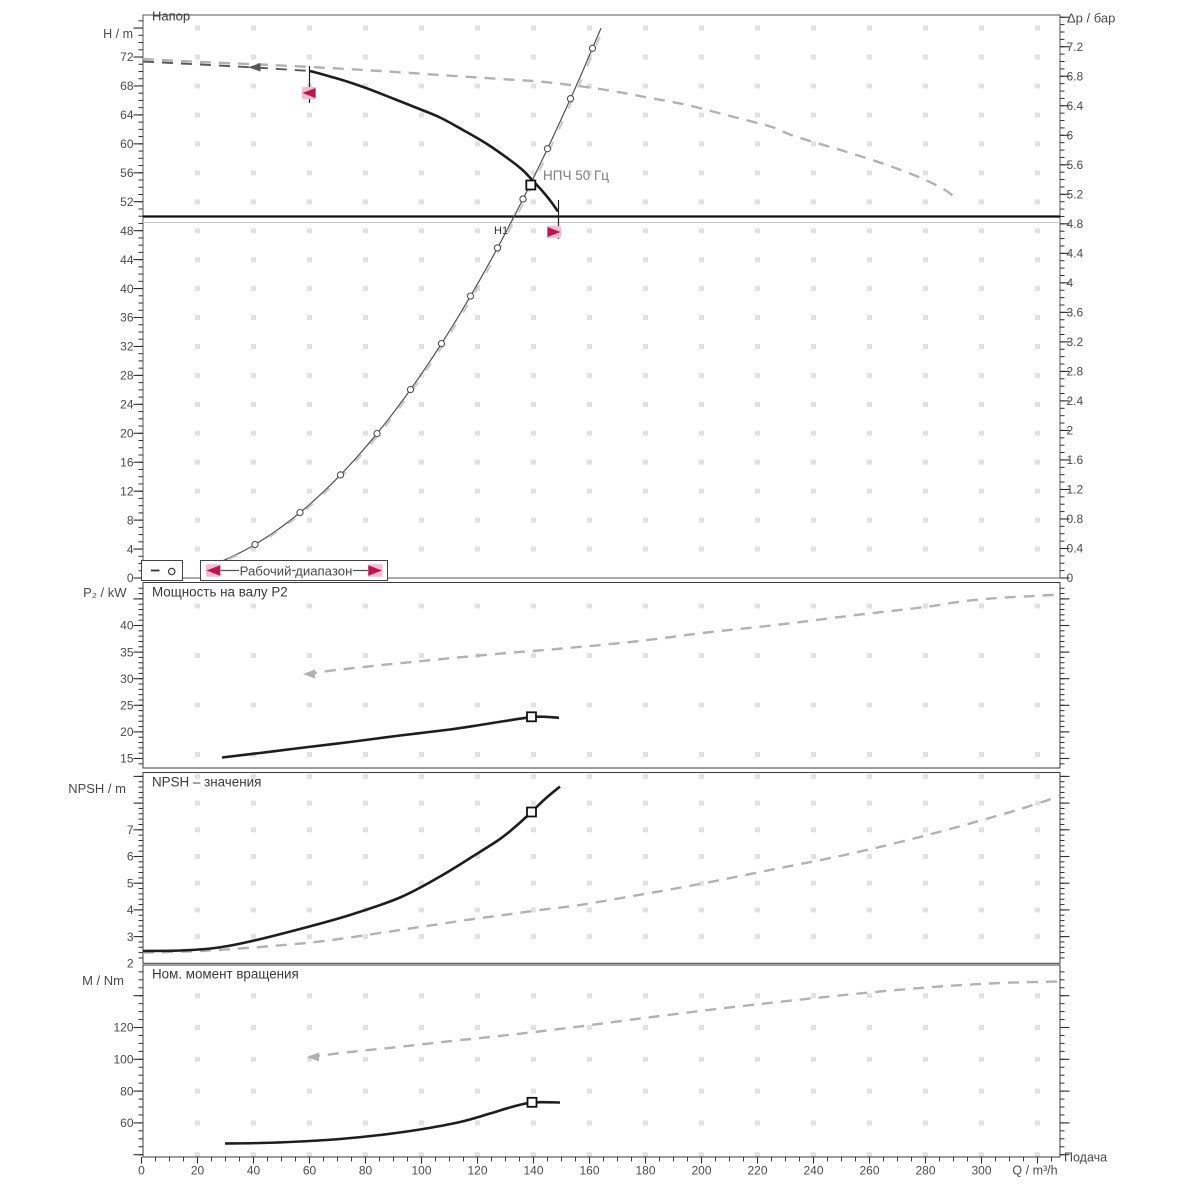  Describe the element at coordinates (576, 175) in the screenshot. I see `svg-text: НПЧ 50 Гц` at that location.